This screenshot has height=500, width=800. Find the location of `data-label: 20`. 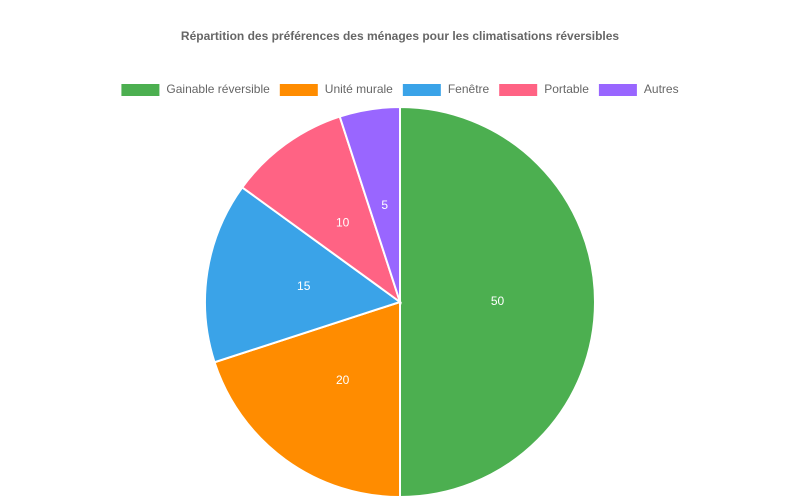

data-label: 20 is located at coordinates (343, 380).